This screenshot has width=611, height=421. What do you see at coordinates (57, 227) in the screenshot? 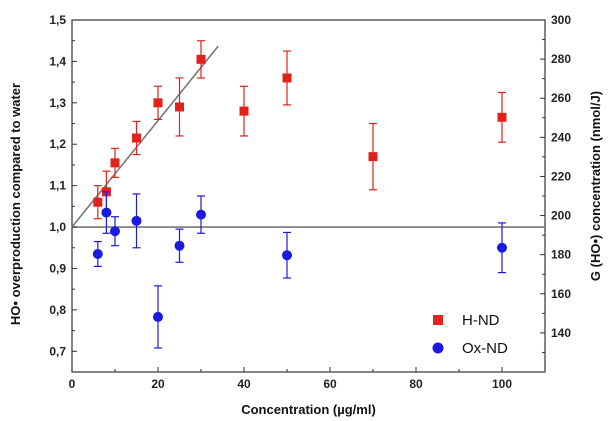
I see `y-tick-label: 1,0` at bounding box center [57, 227].